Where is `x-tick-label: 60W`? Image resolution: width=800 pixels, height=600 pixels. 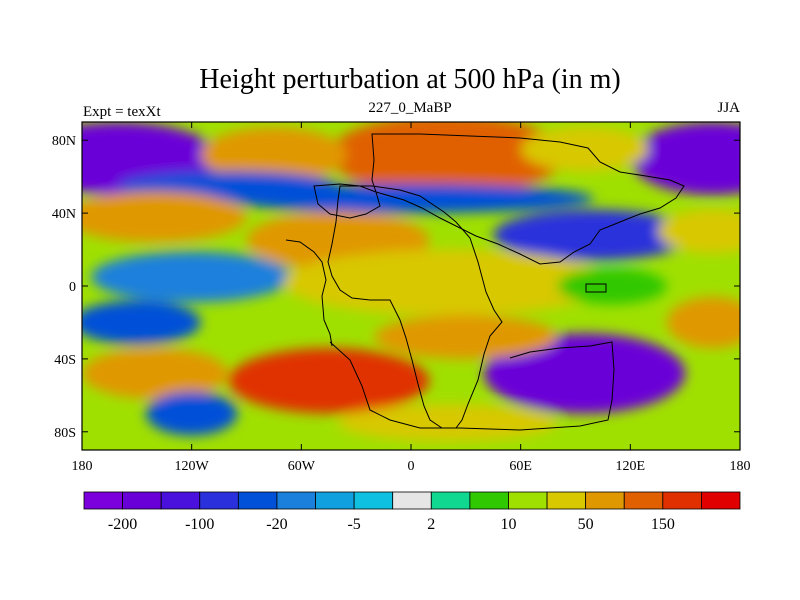 x-tick-label: 60W is located at coordinates (302, 466).